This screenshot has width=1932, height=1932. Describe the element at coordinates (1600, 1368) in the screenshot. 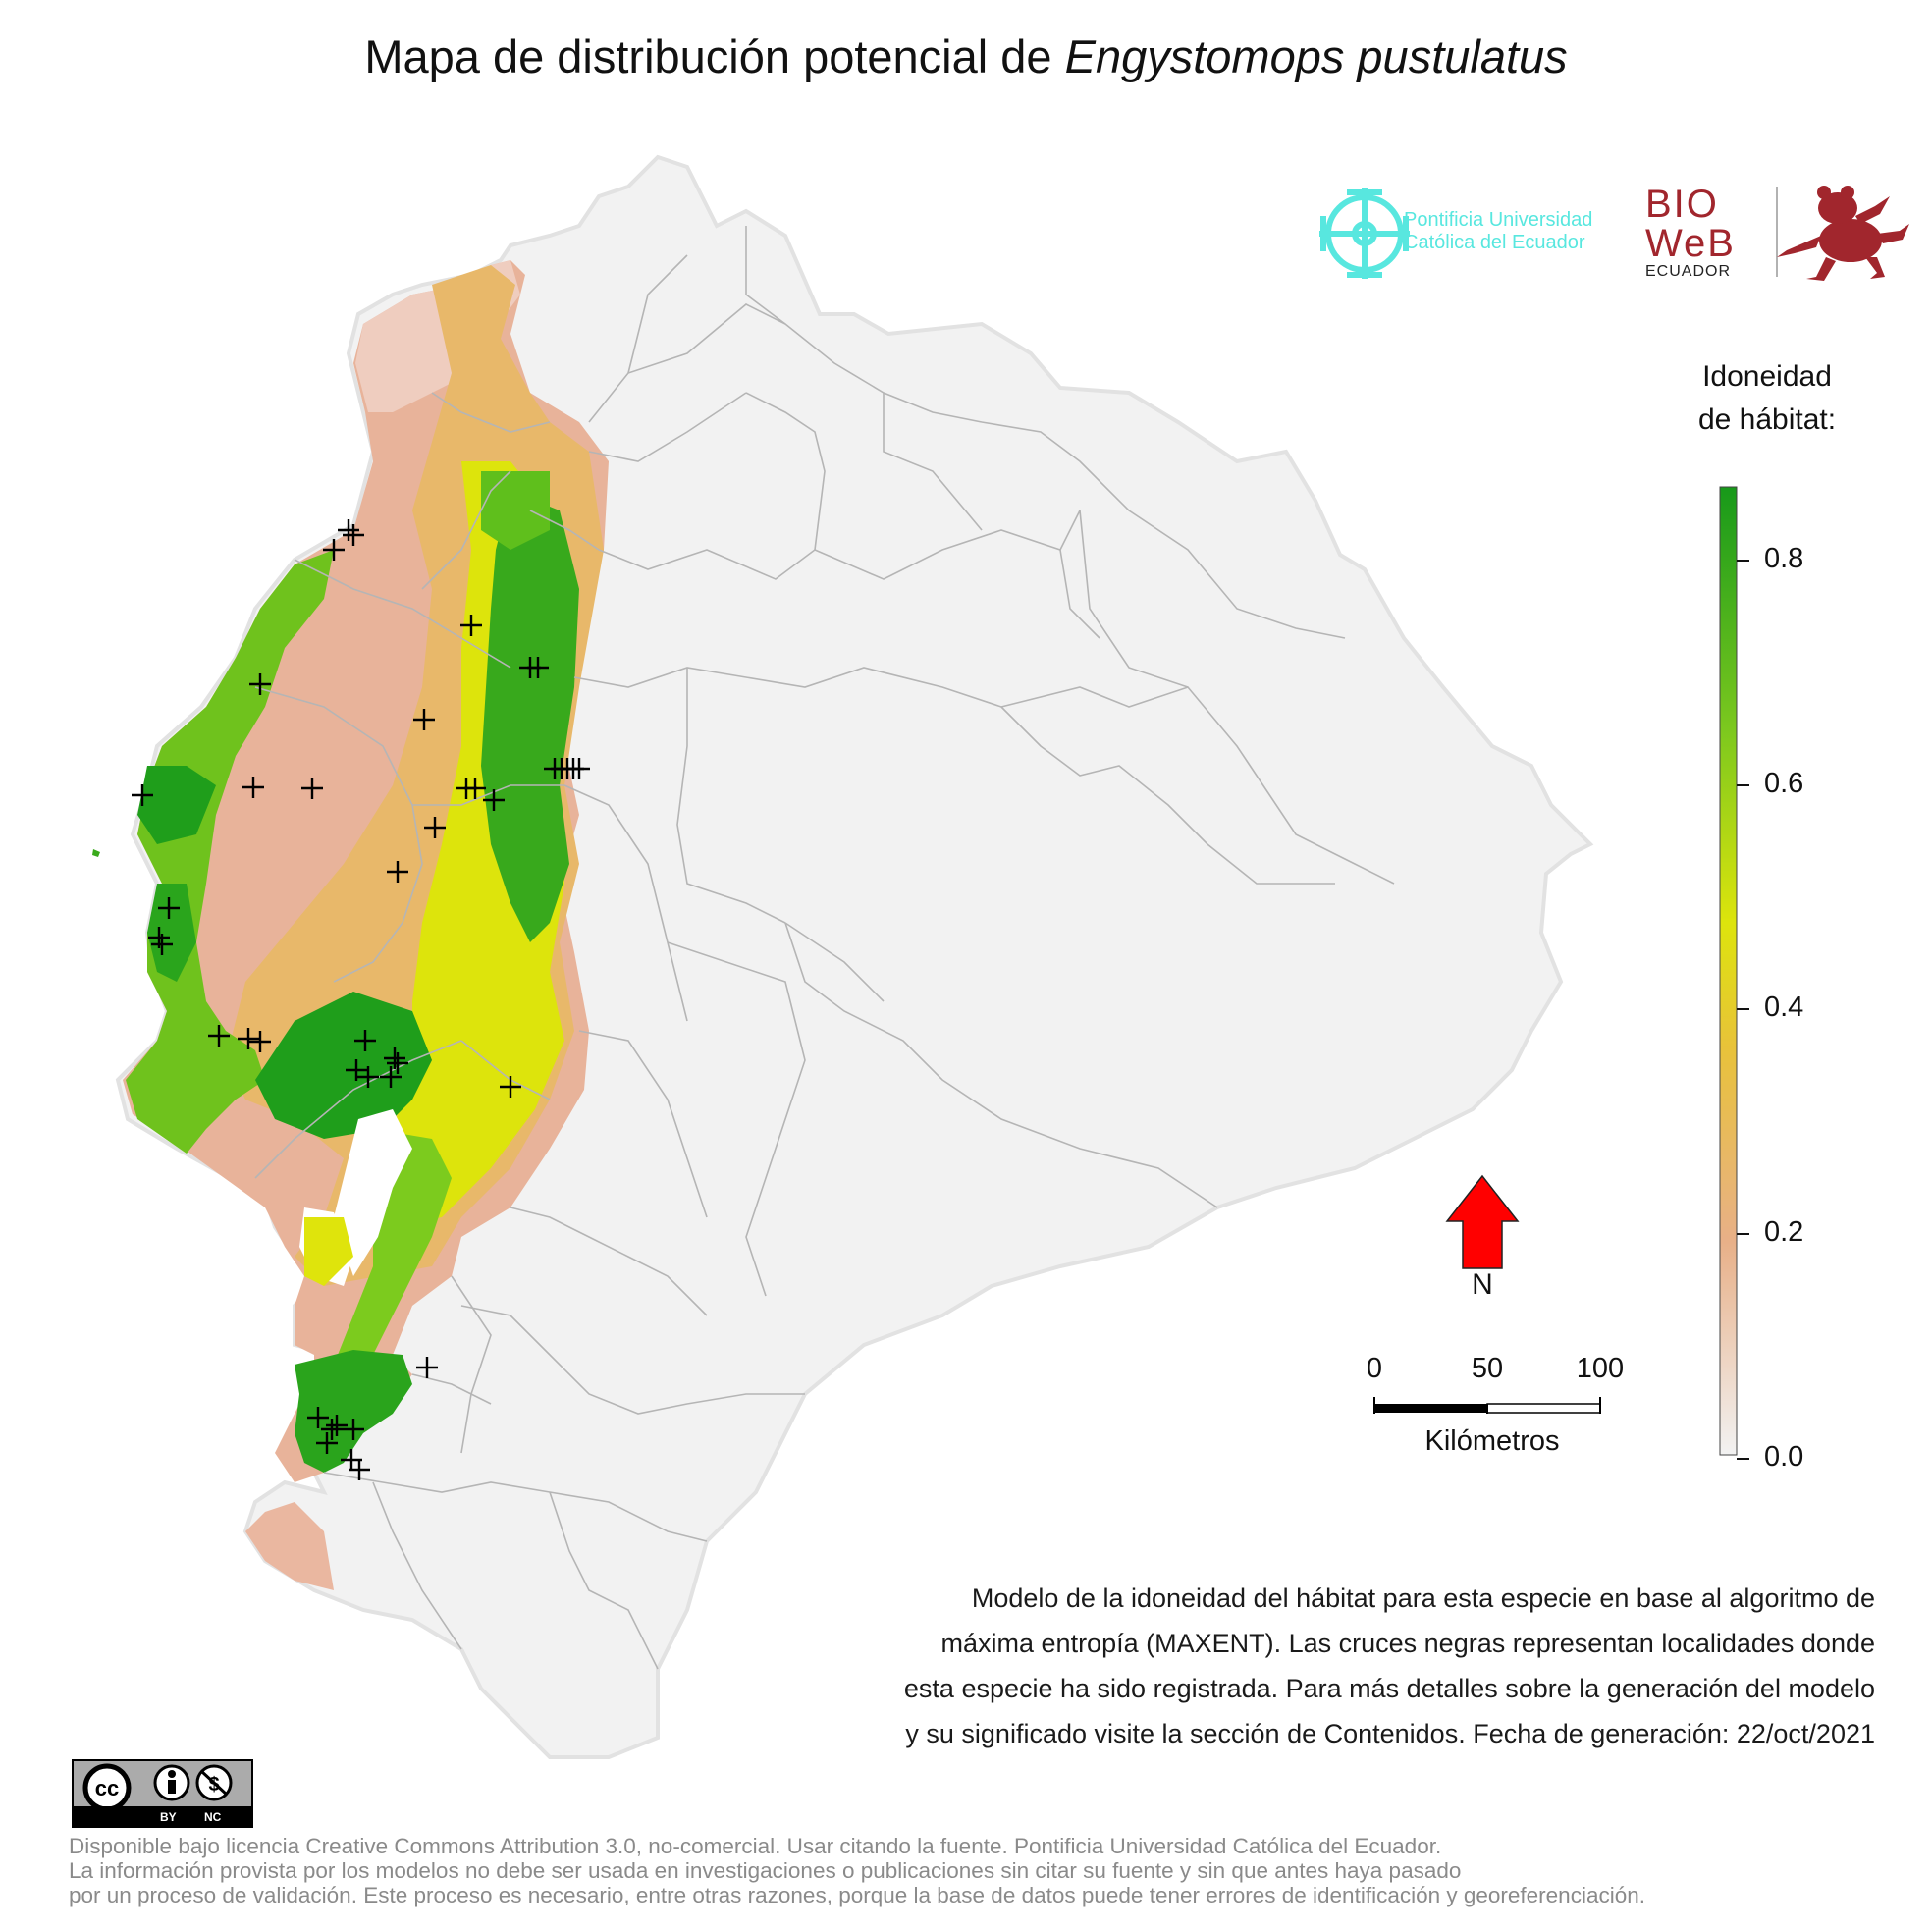

I see `scale-label: 100` at that location.